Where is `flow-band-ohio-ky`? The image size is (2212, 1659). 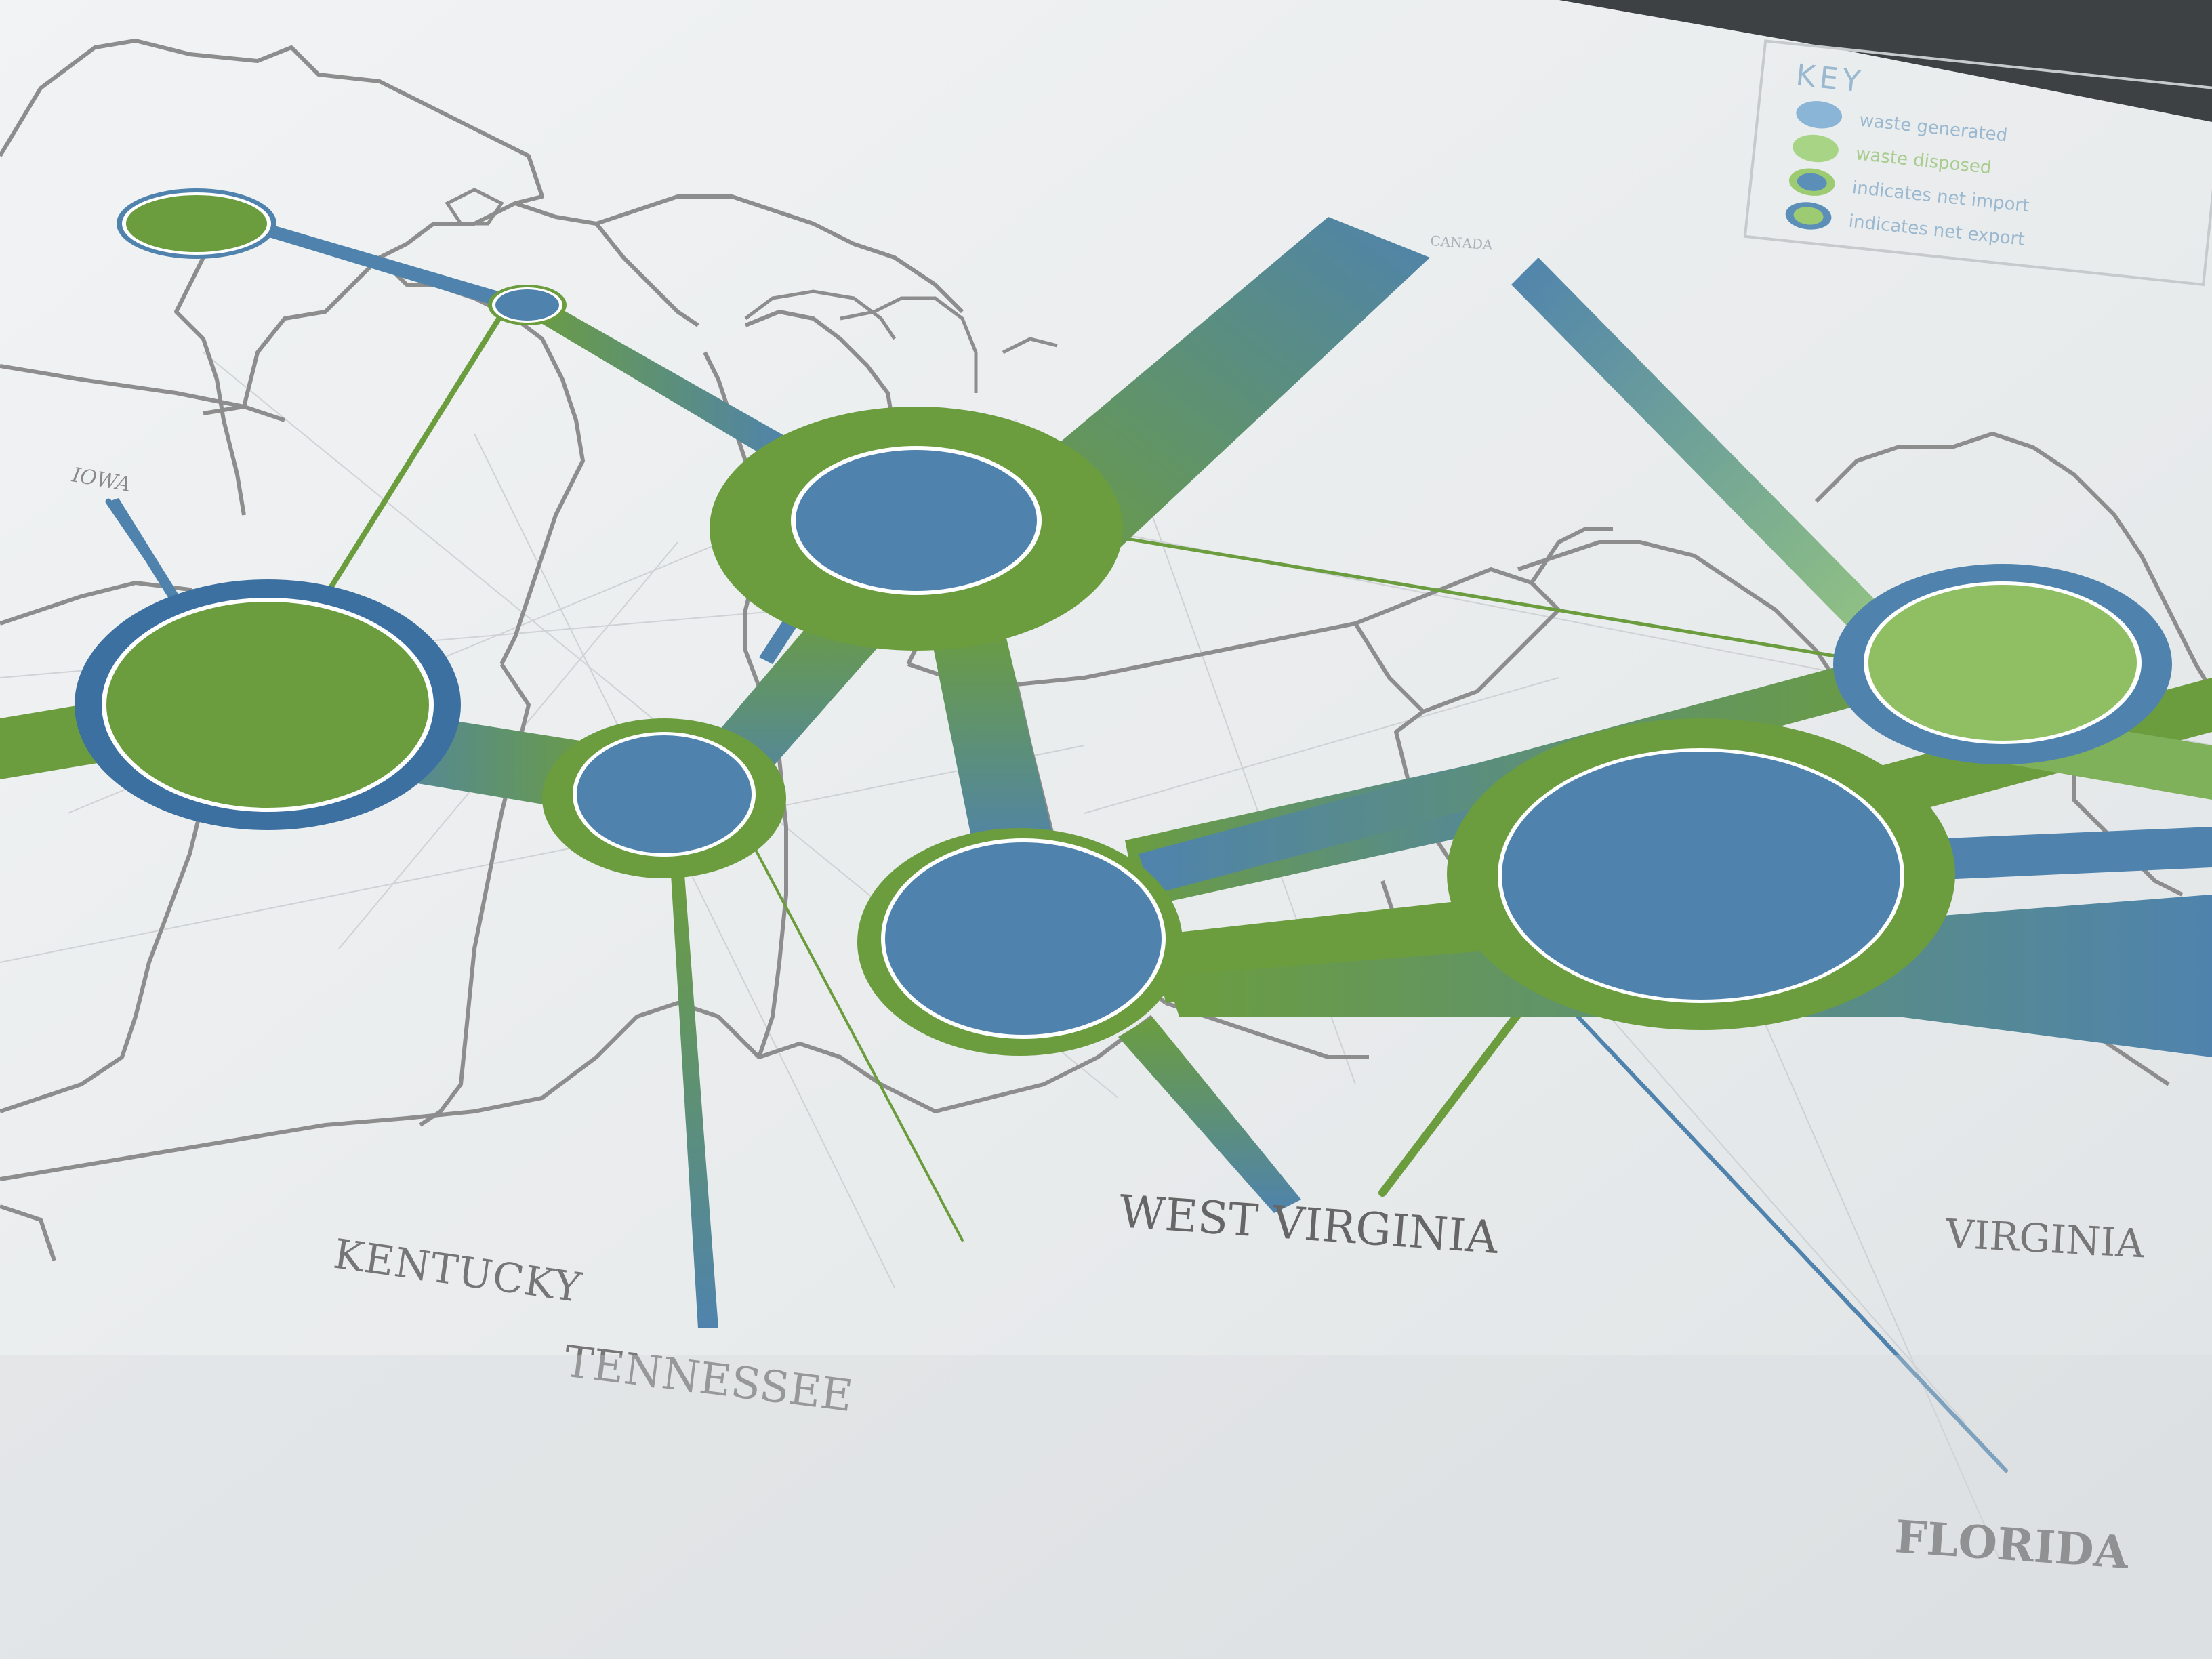
flow-band-ohio-ky is located at coordinates (1209, 1115).